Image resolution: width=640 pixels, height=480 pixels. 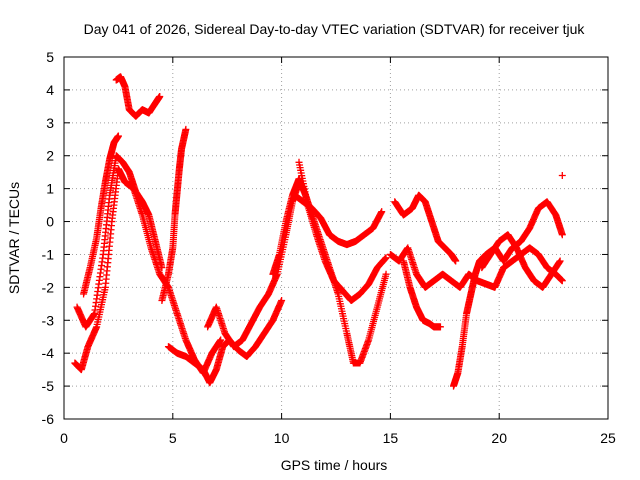 I want to click on x-tick-label: 20, so click(x=499, y=438).